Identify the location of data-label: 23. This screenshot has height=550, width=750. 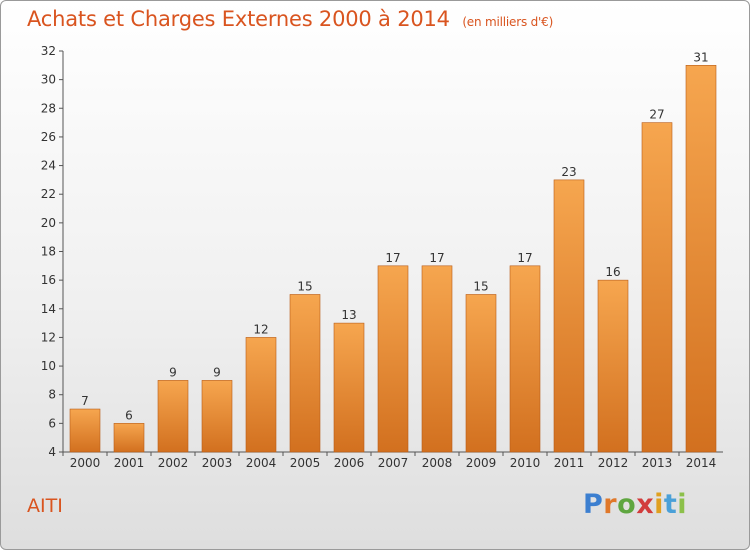
(568, 172).